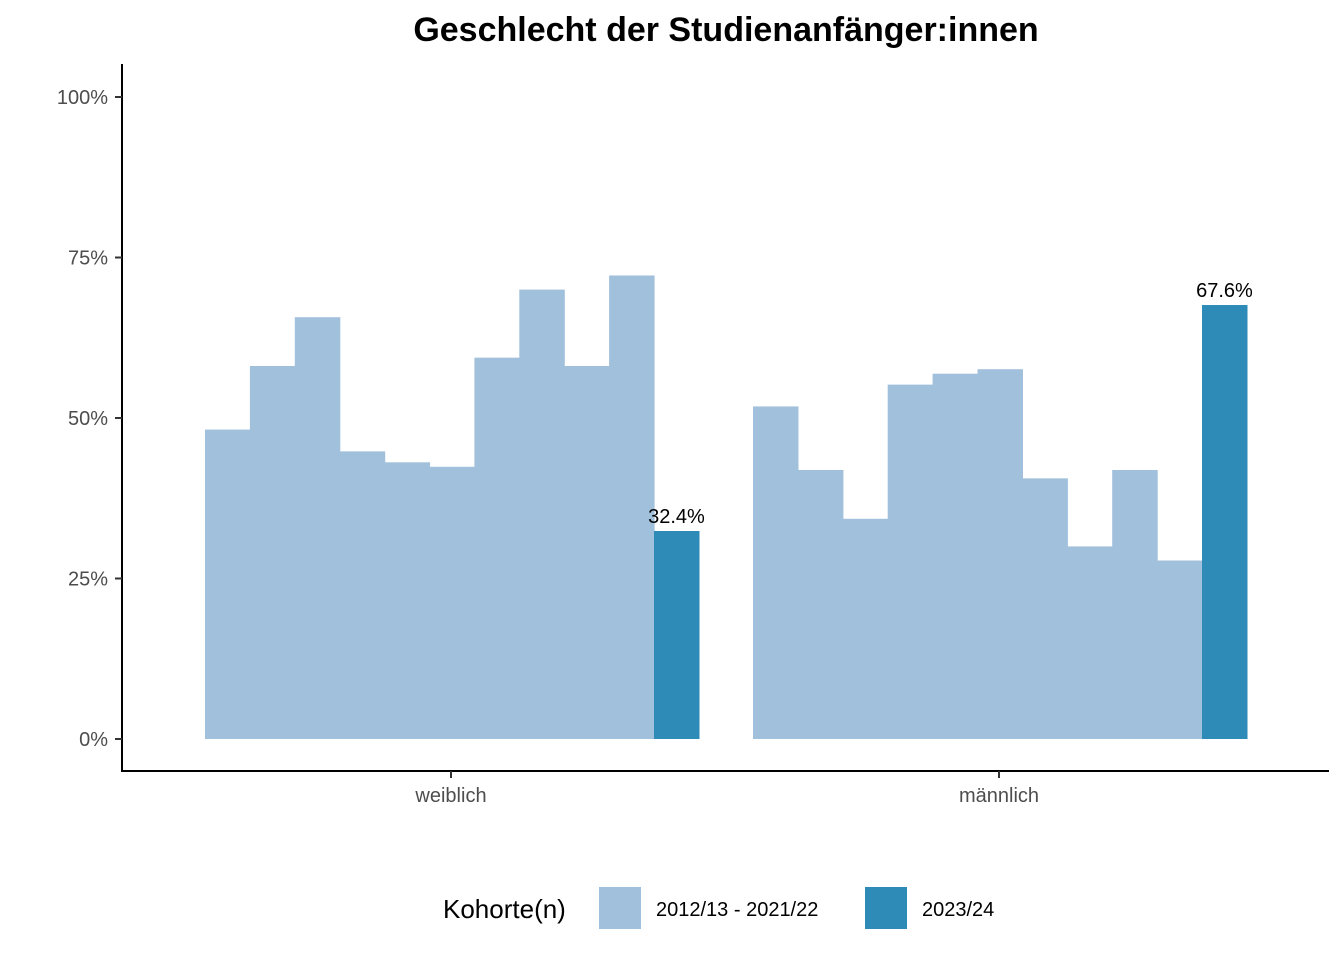 The height and width of the screenshot is (960, 1344). What do you see at coordinates (93, 740) in the screenshot?
I see `y-tick-label-0: 0%` at bounding box center [93, 740].